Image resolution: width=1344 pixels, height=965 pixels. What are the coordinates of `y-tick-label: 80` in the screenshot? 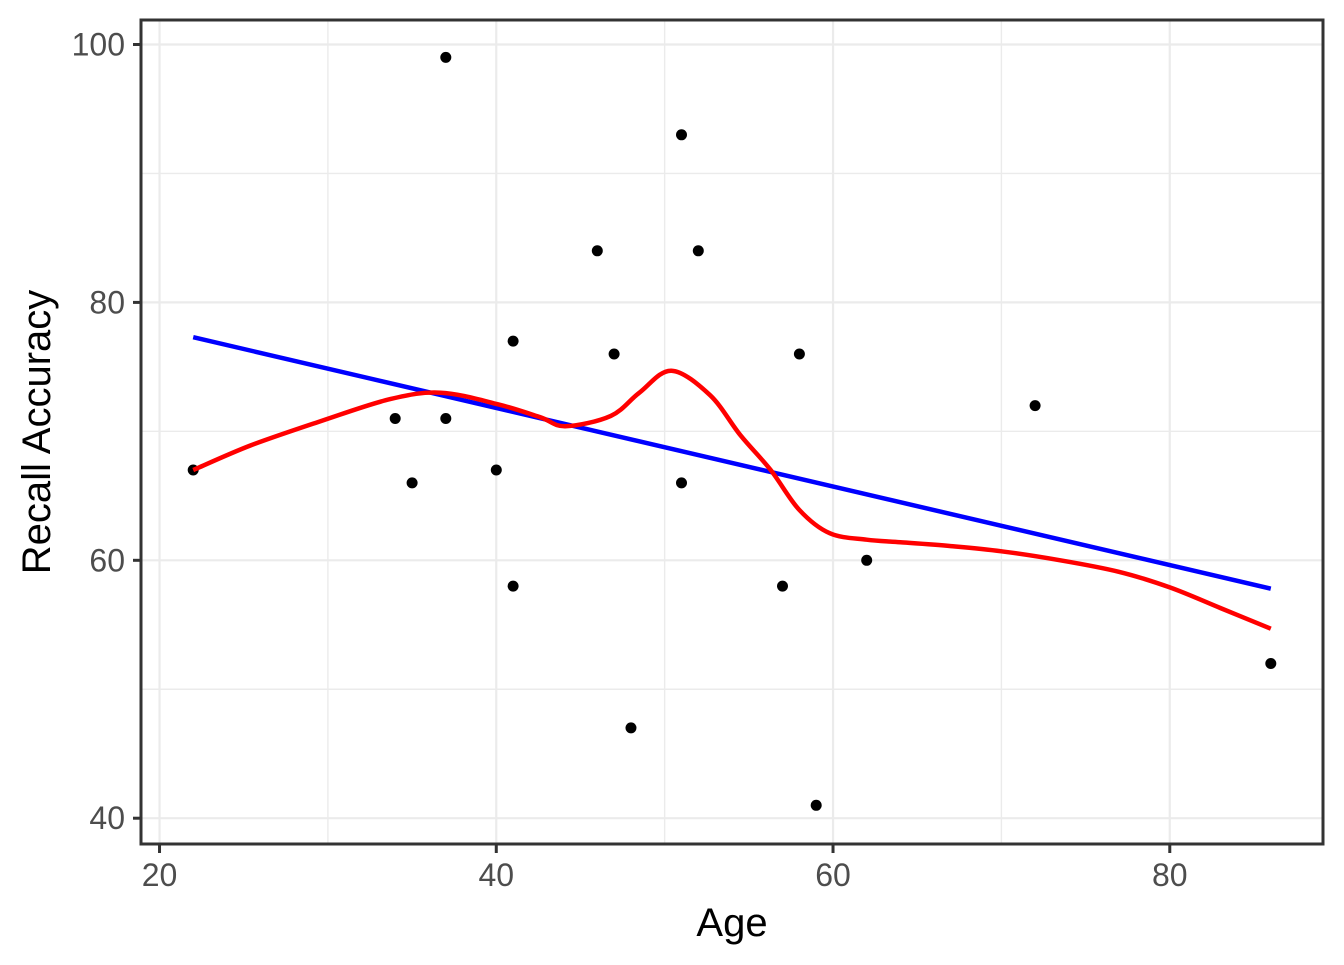 It's located at (107, 302).